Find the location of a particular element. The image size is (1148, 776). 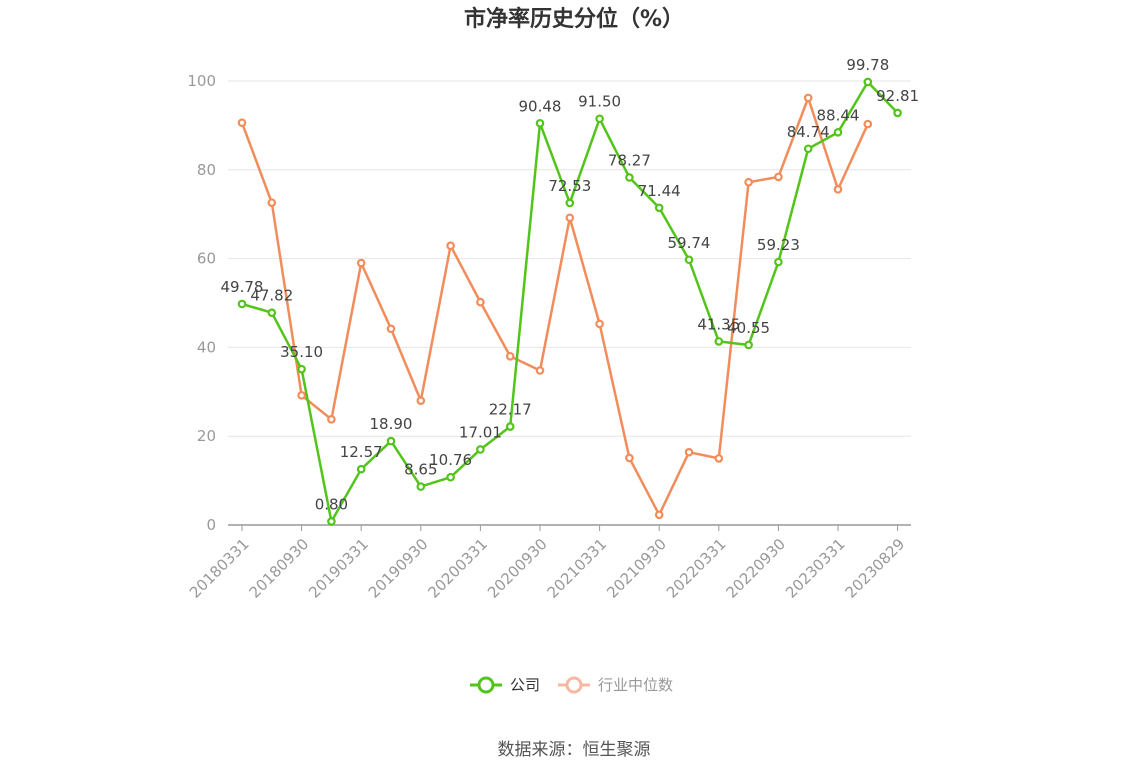

data-label: 59.74 is located at coordinates (689, 243).